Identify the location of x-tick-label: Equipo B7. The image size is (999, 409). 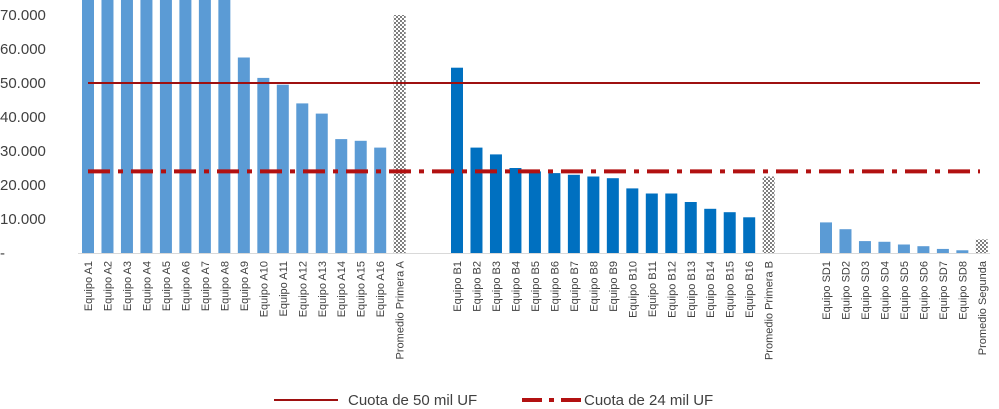
(575, 286).